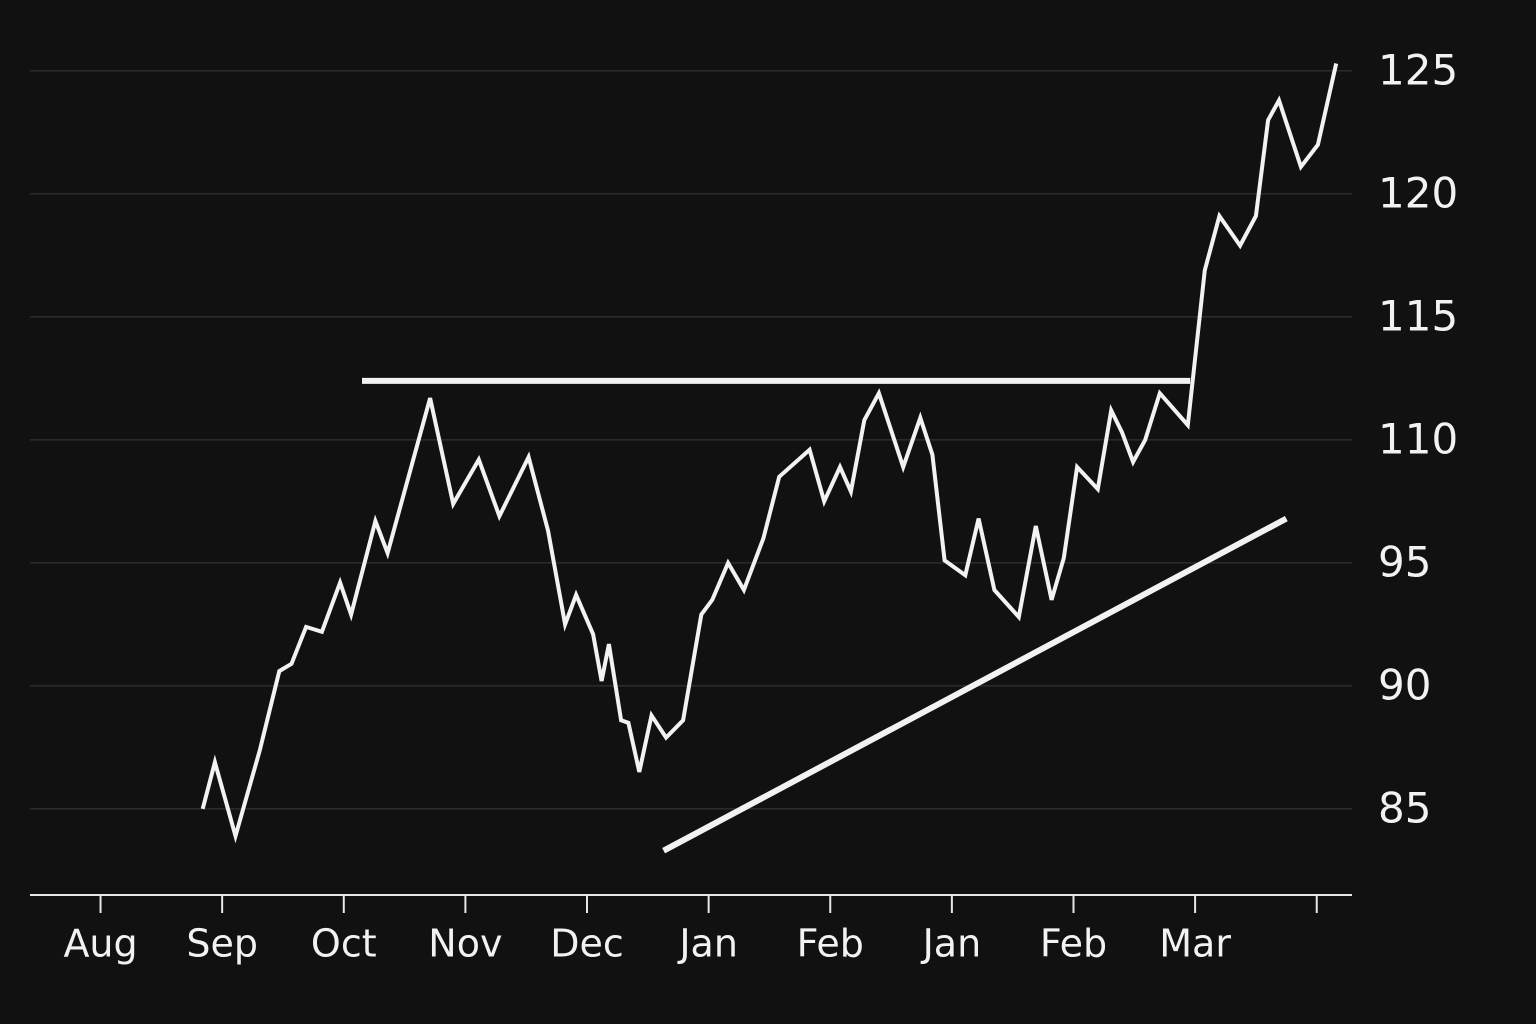 This screenshot has width=1536, height=1024. What do you see at coordinates (100, 944) in the screenshot?
I see `x-tick-label: Aug` at bounding box center [100, 944].